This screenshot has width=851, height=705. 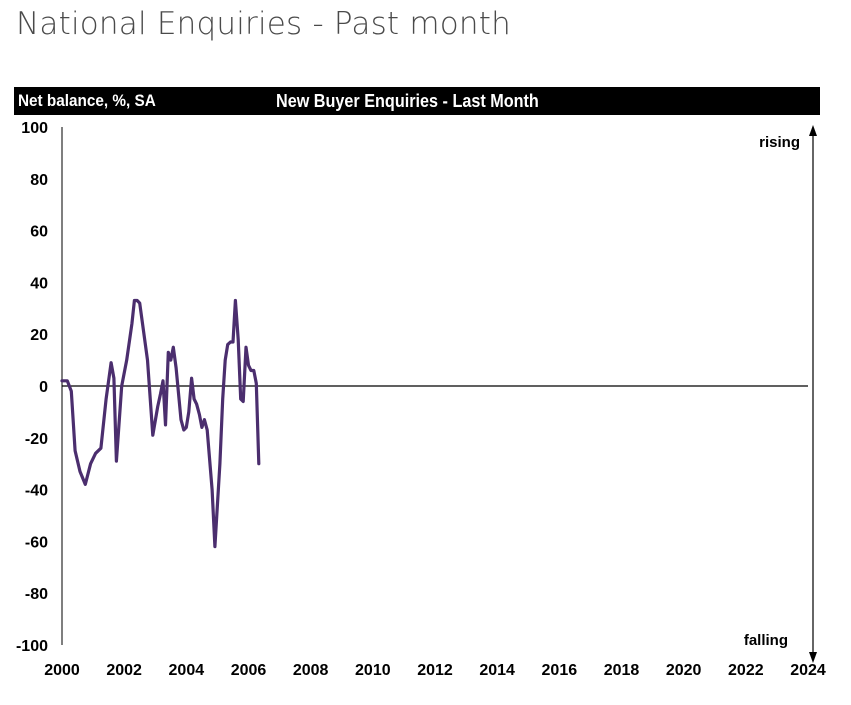 I want to click on x-tick-label: 2024, so click(x=808, y=670).